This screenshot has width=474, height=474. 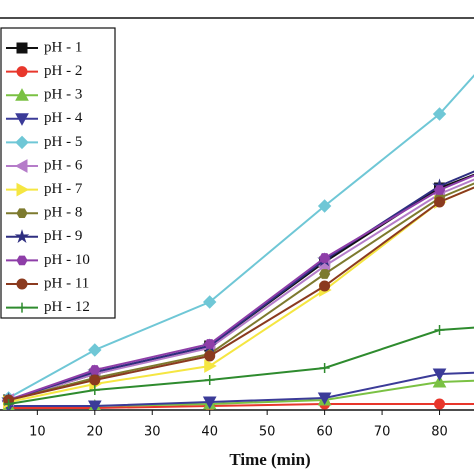 I want to click on legend-label: pH - 6, so click(x=63, y=165).